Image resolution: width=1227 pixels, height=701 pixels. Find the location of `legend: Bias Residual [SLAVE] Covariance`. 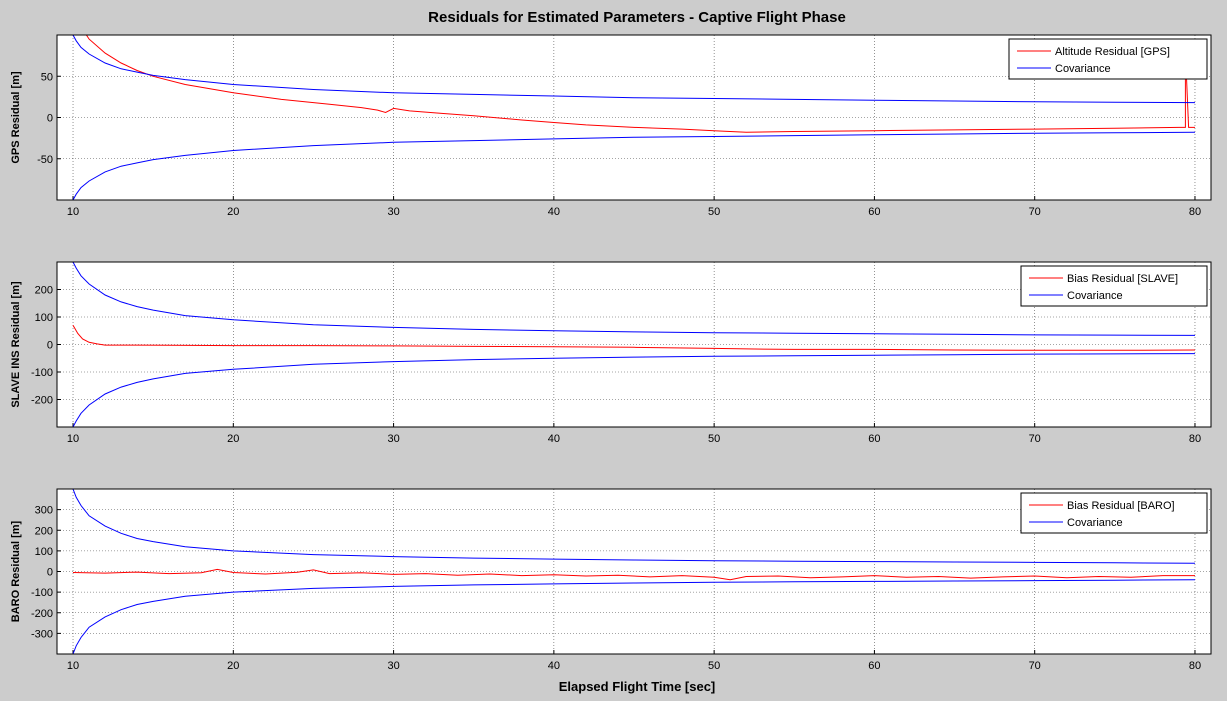

legend: Bias Residual [SLAVE] Covariance is located at coordinates (1114, 286).